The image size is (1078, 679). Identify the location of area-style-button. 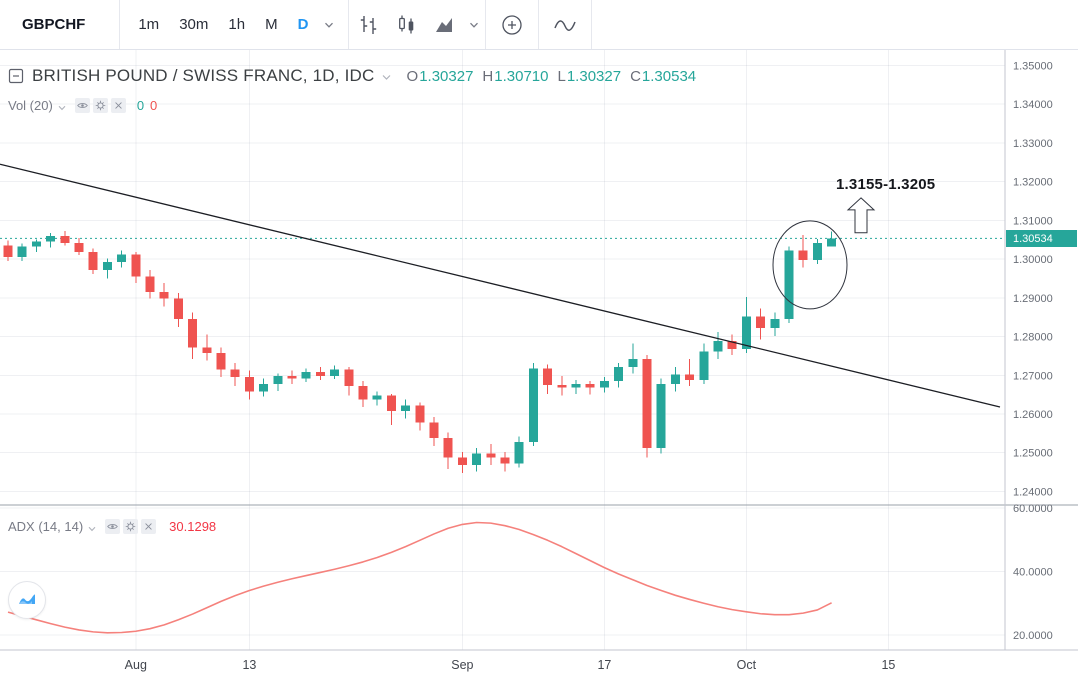
(444, 25).